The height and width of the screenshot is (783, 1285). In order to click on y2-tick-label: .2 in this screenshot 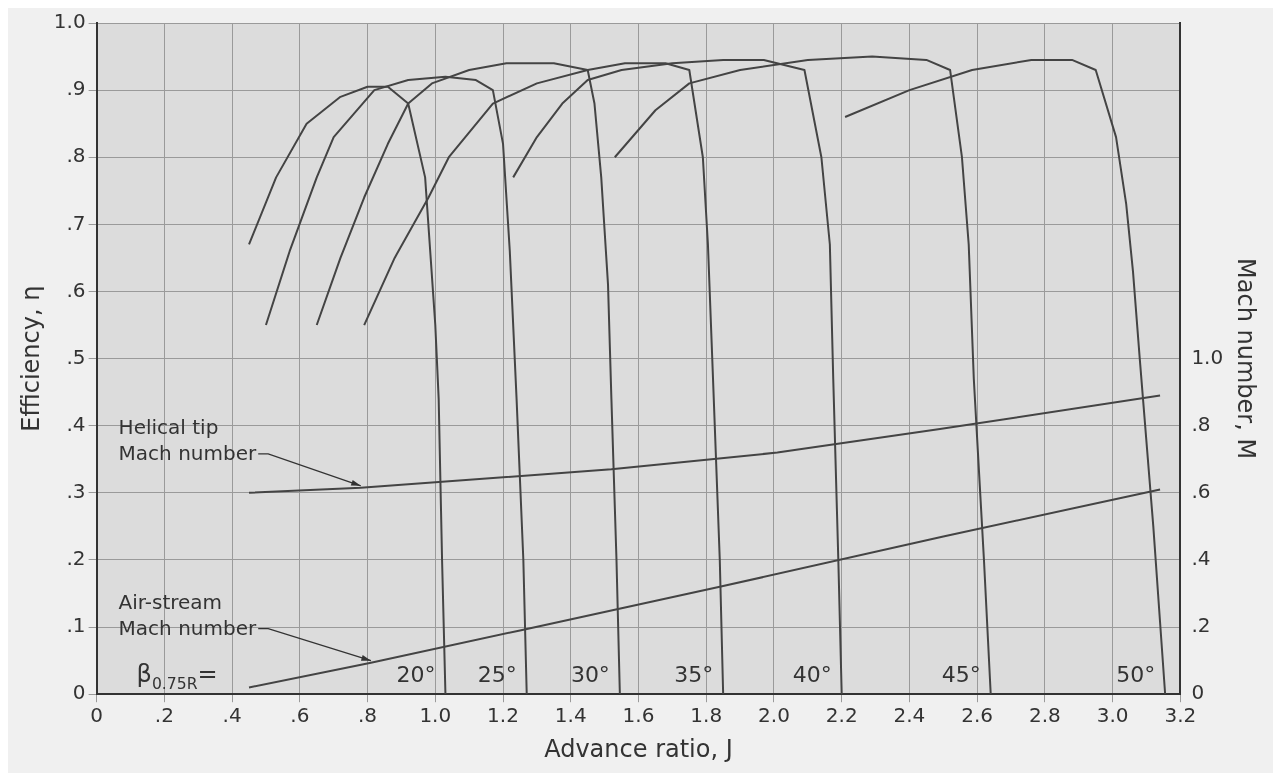, I will do `click(1201, 625)`.